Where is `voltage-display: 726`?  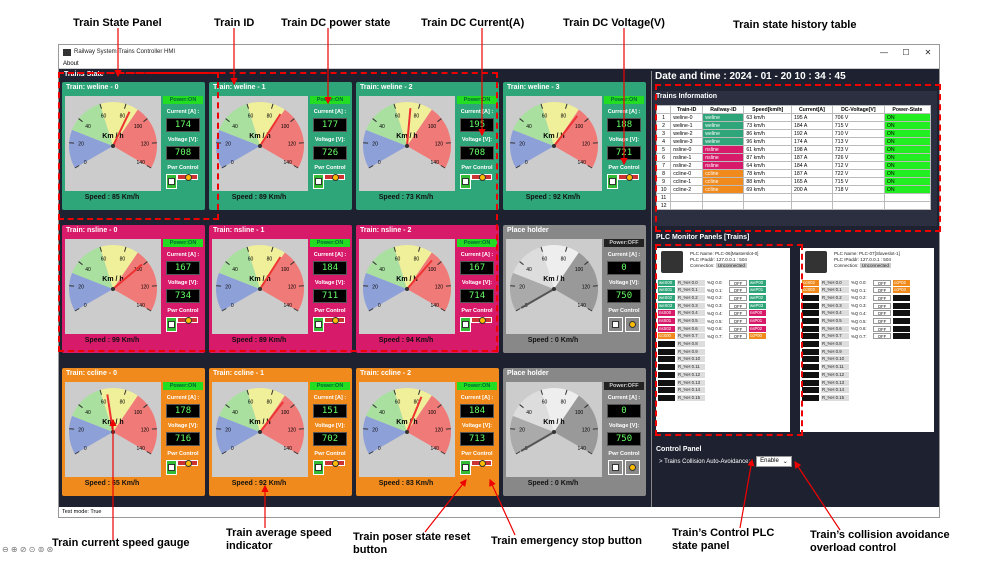
voltage-display: 726 is located at coordinates (330, 153).